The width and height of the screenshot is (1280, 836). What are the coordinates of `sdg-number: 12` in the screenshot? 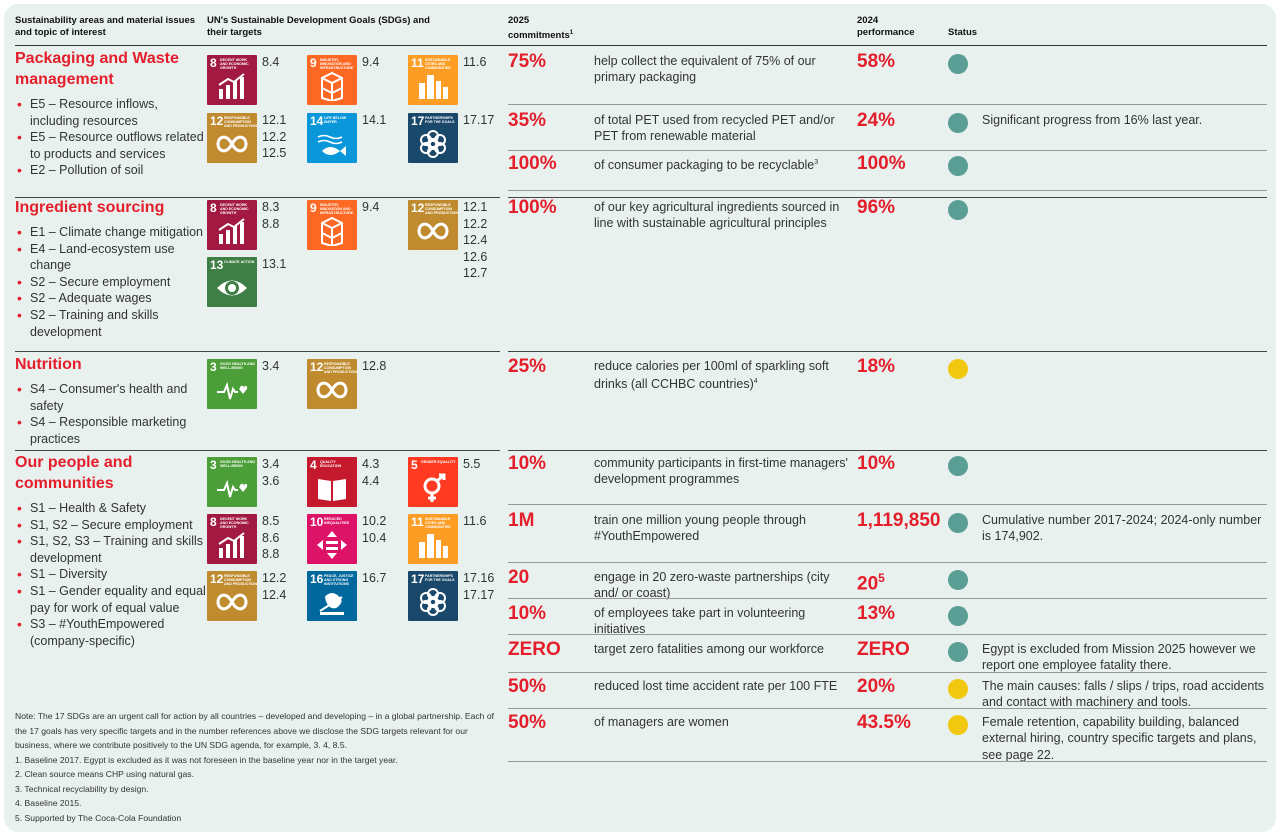 It's located at (217, 121).